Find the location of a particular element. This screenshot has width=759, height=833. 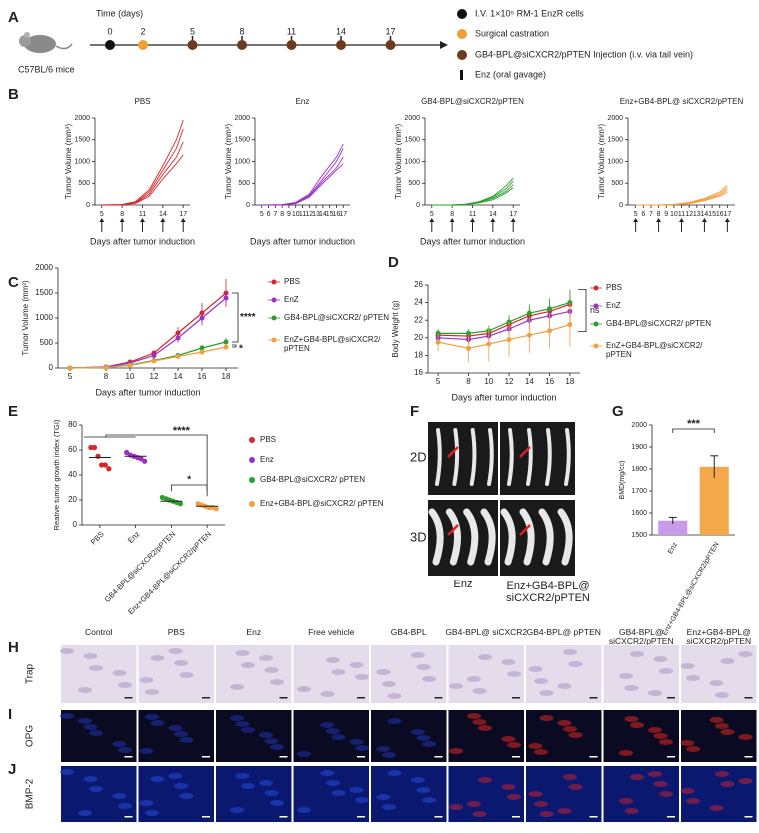

legend-marker is located at coordinates (252, 480).